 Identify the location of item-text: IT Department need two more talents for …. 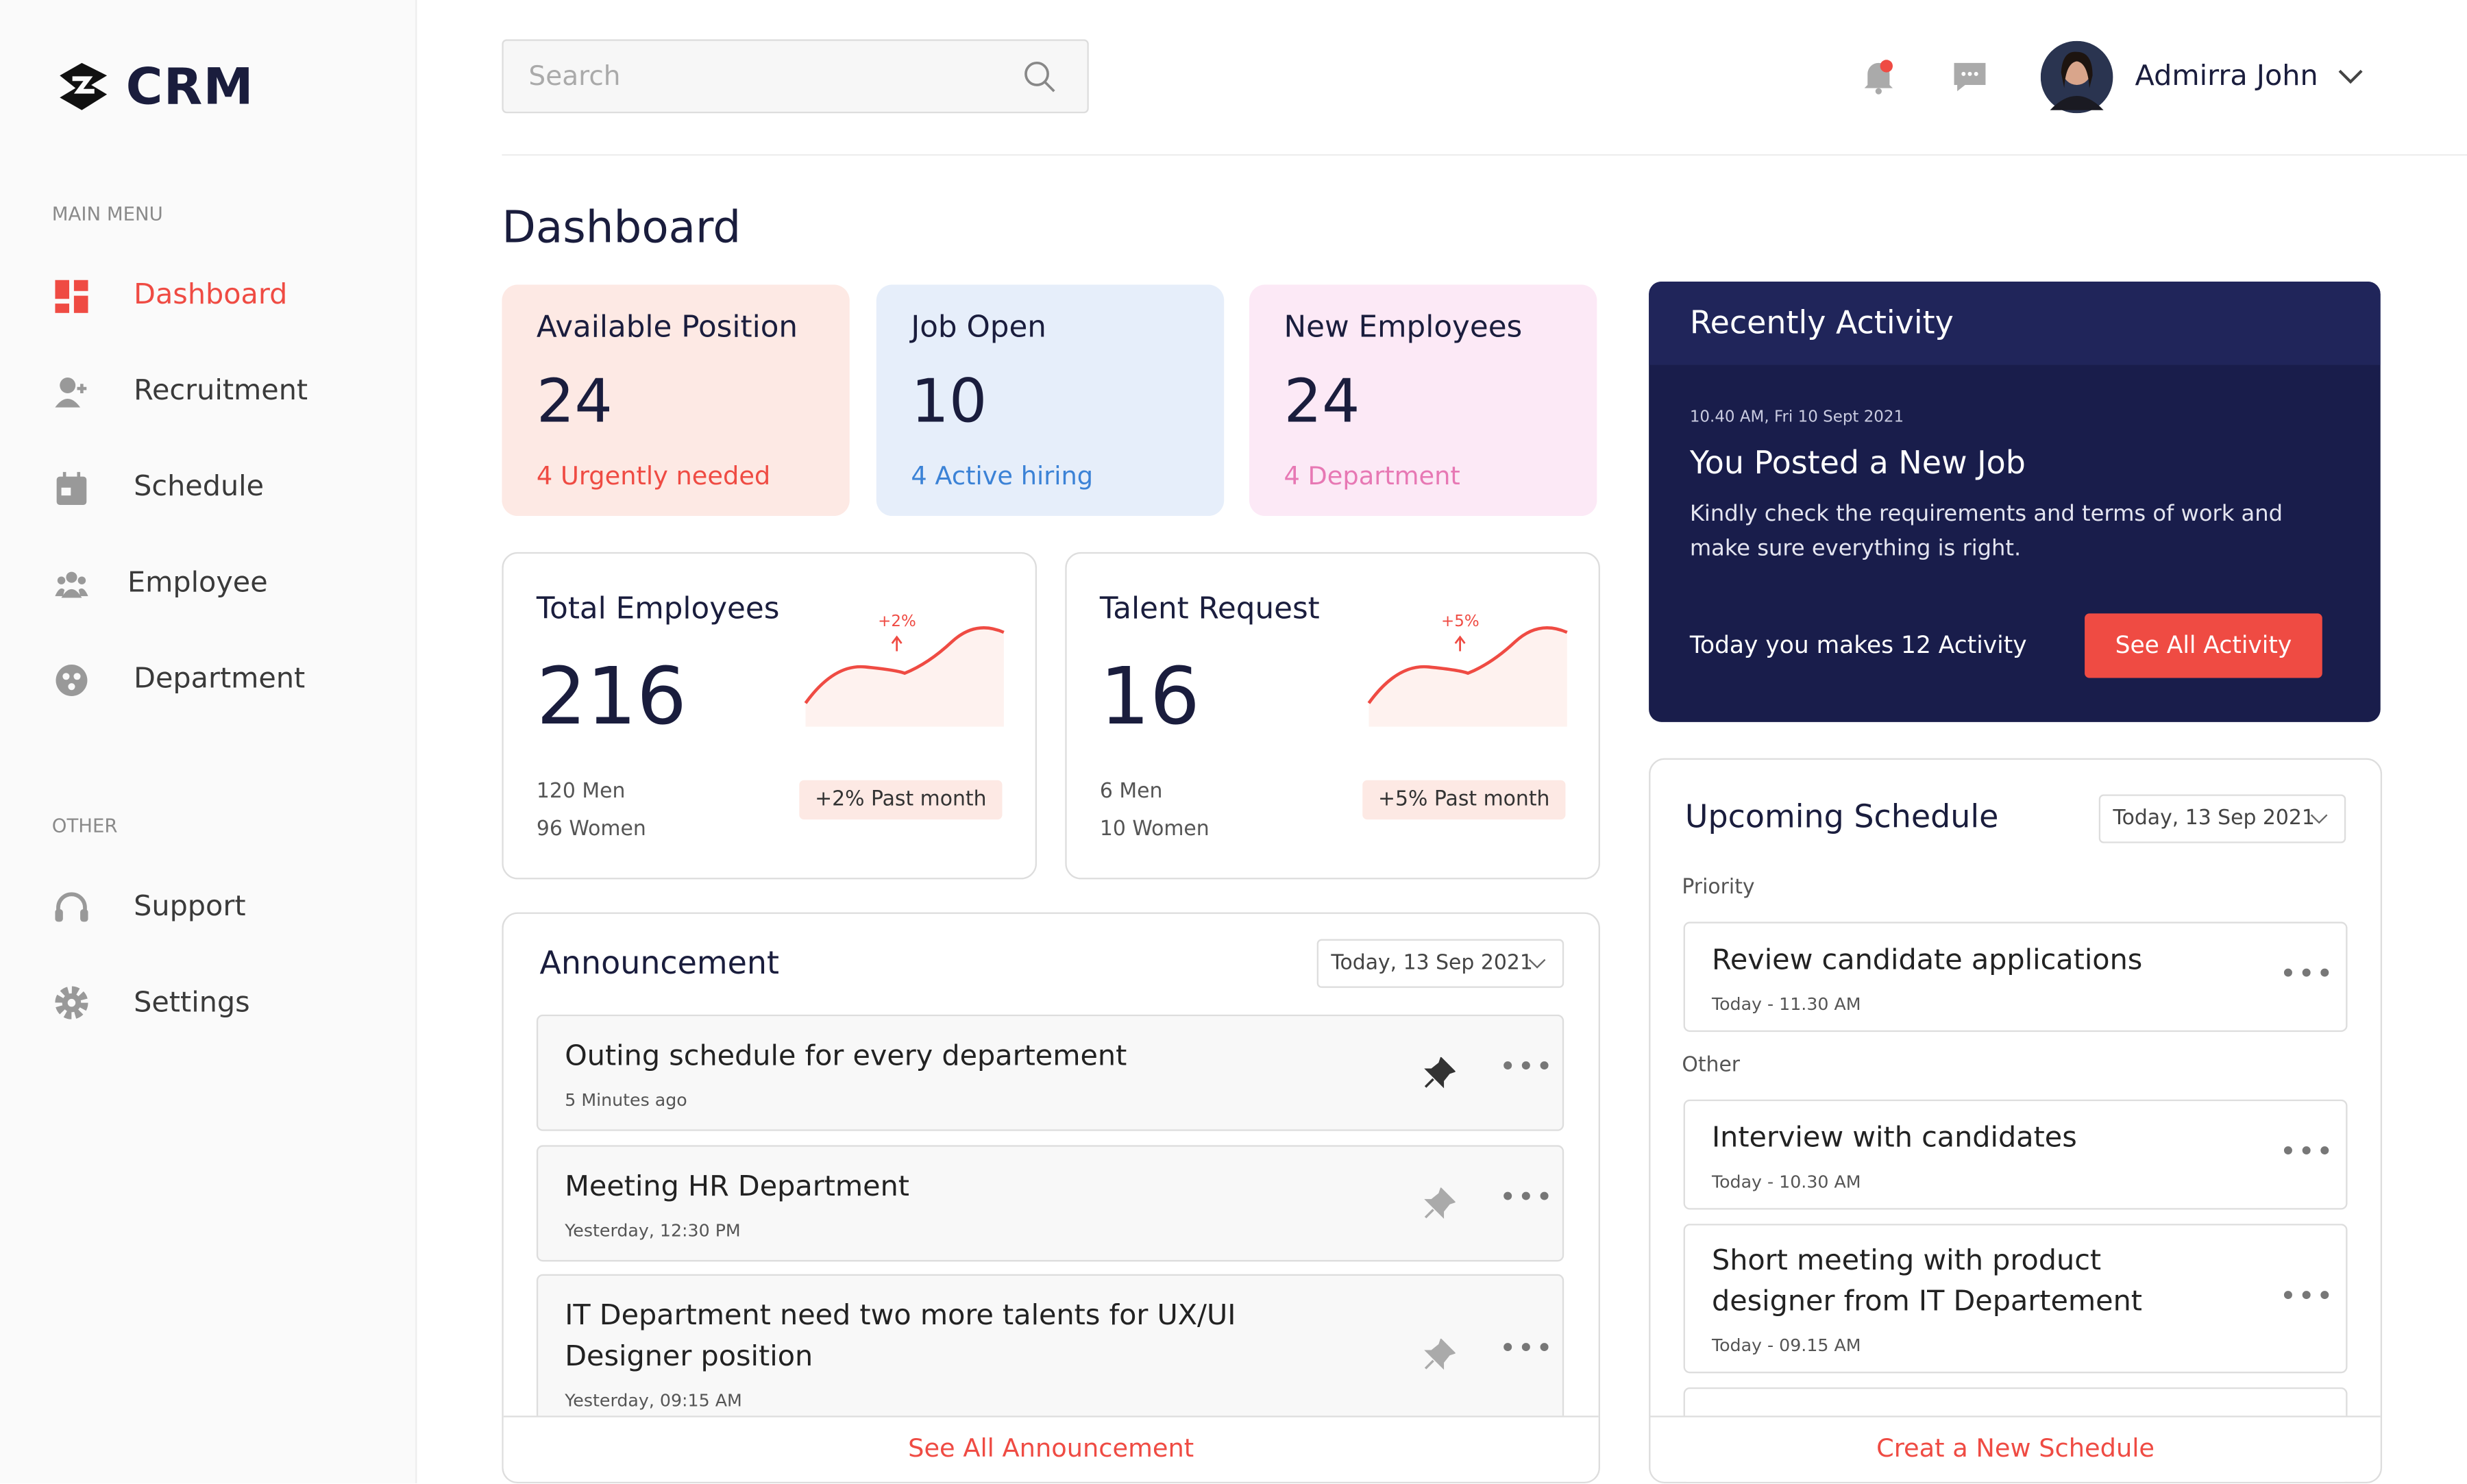
(900, 1337).